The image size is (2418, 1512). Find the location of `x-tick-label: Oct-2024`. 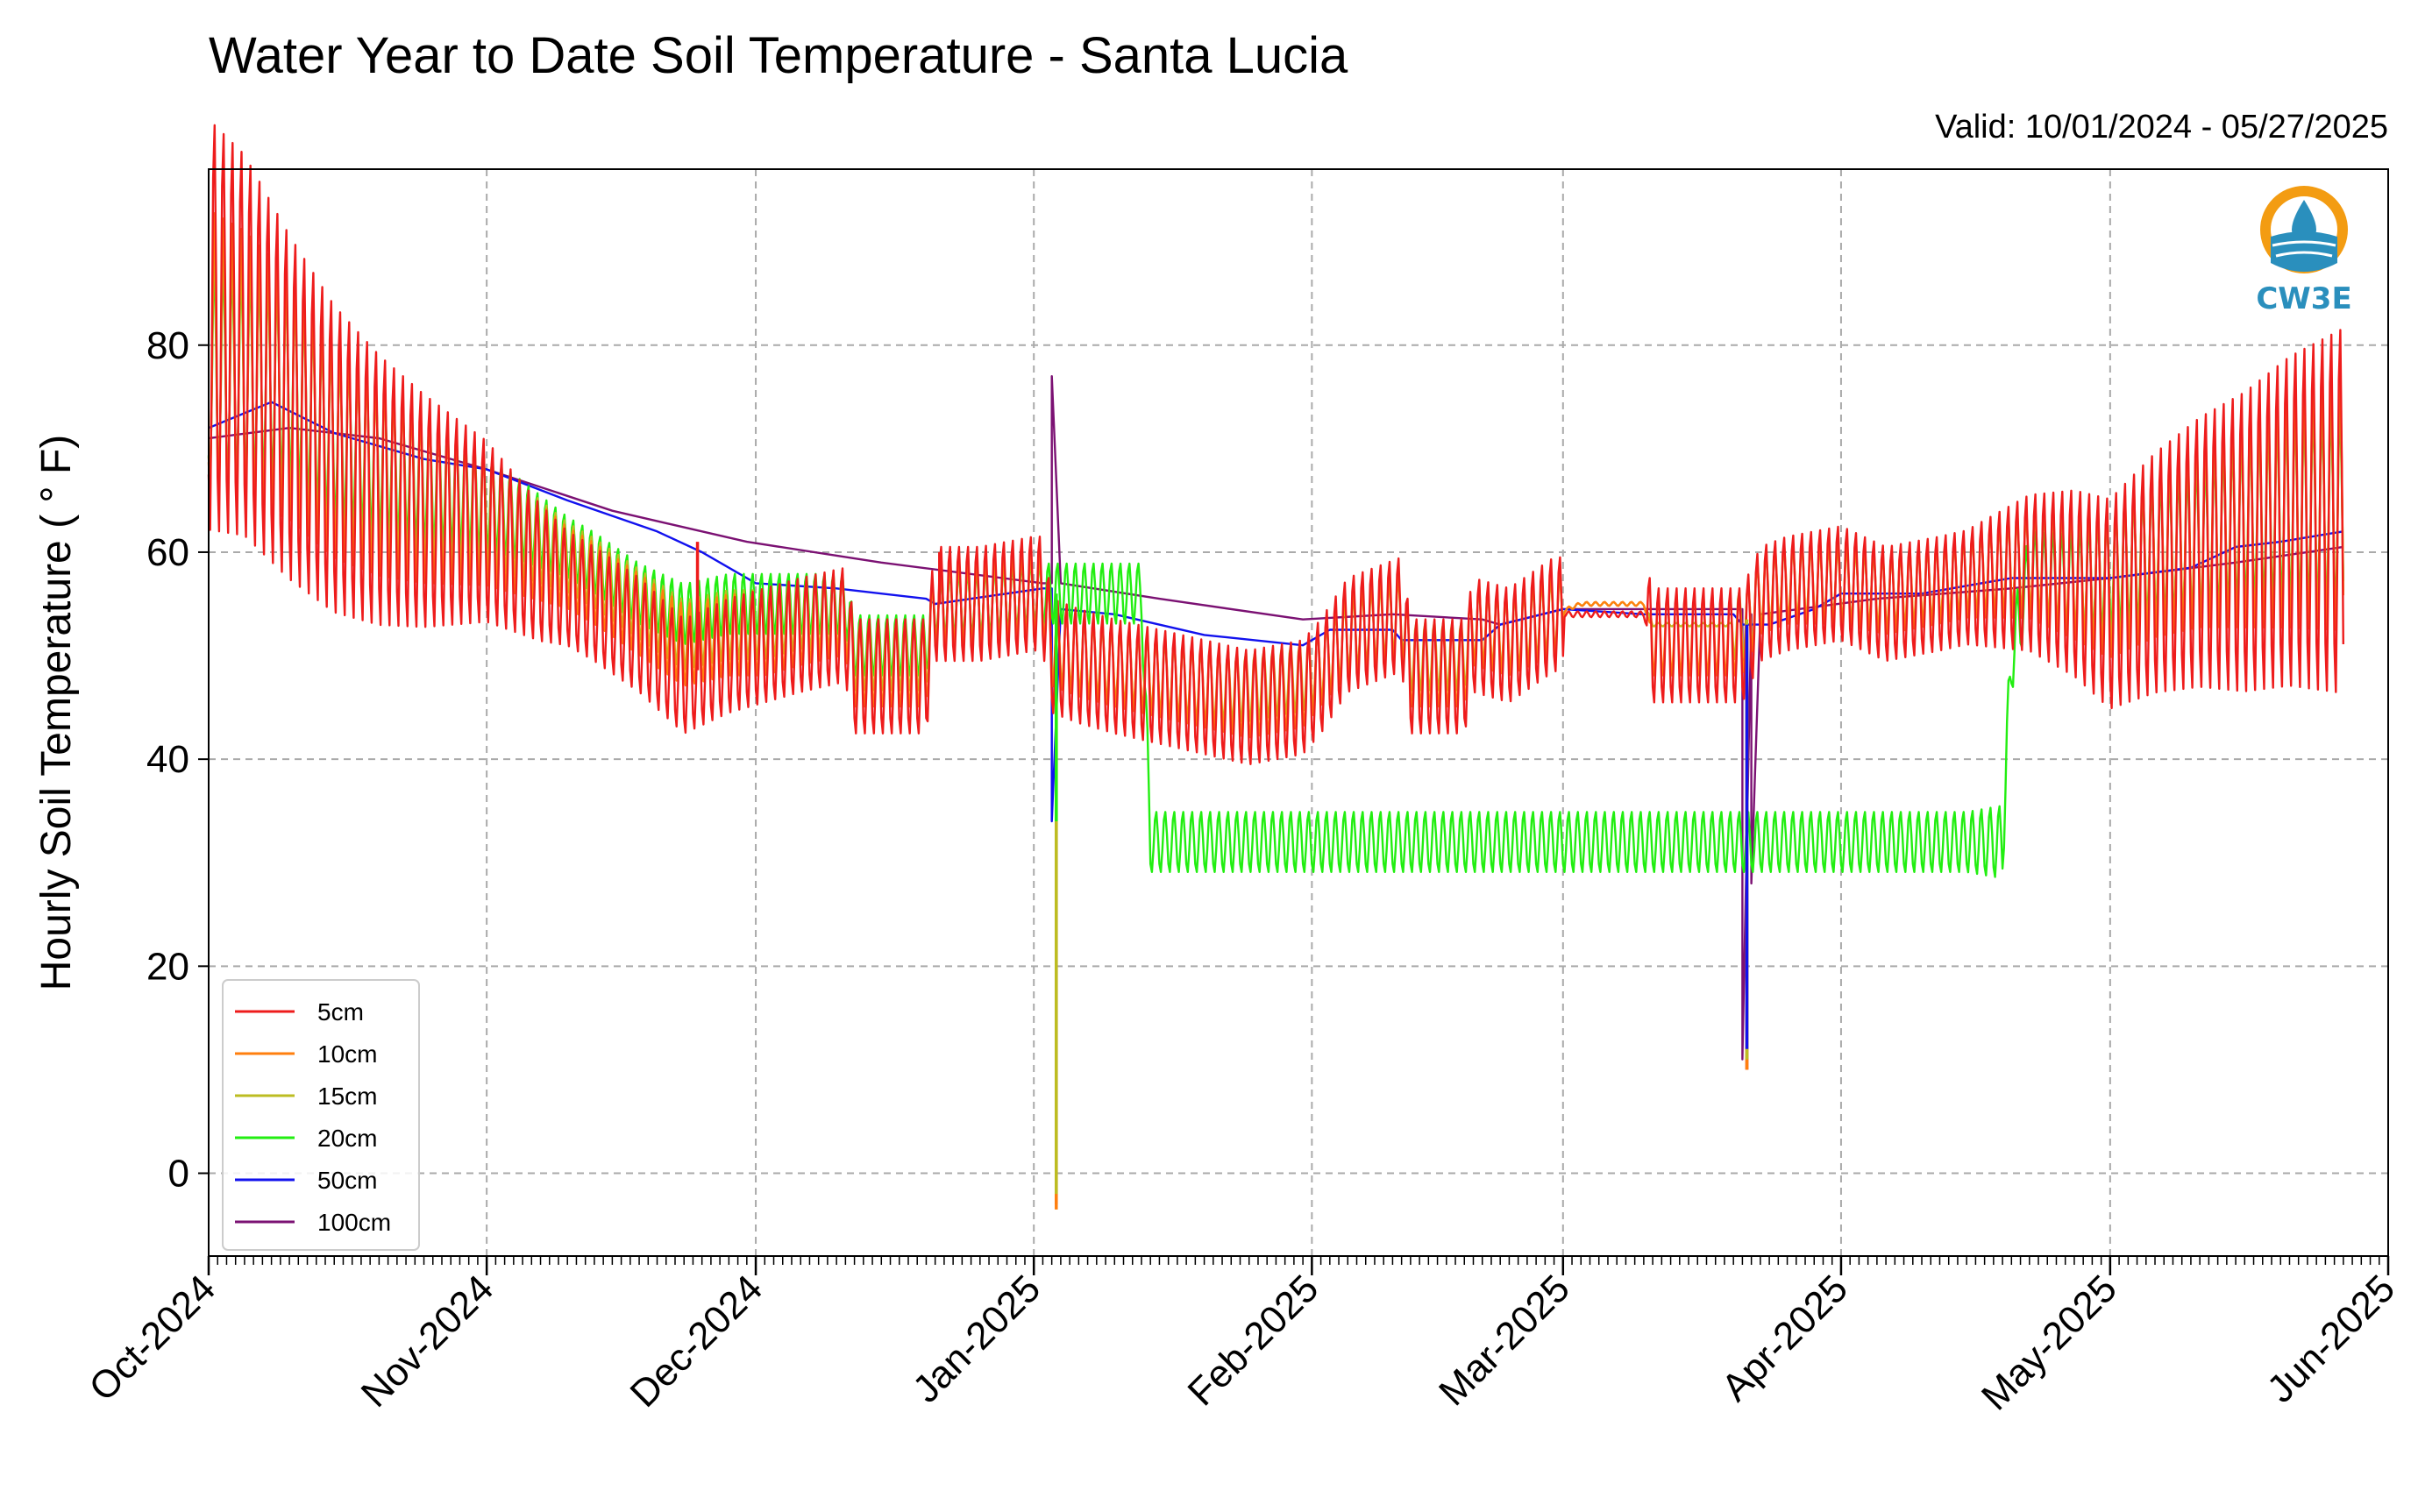

x-tick-label: Oct-2024 is located at coordinates (152, 1338).